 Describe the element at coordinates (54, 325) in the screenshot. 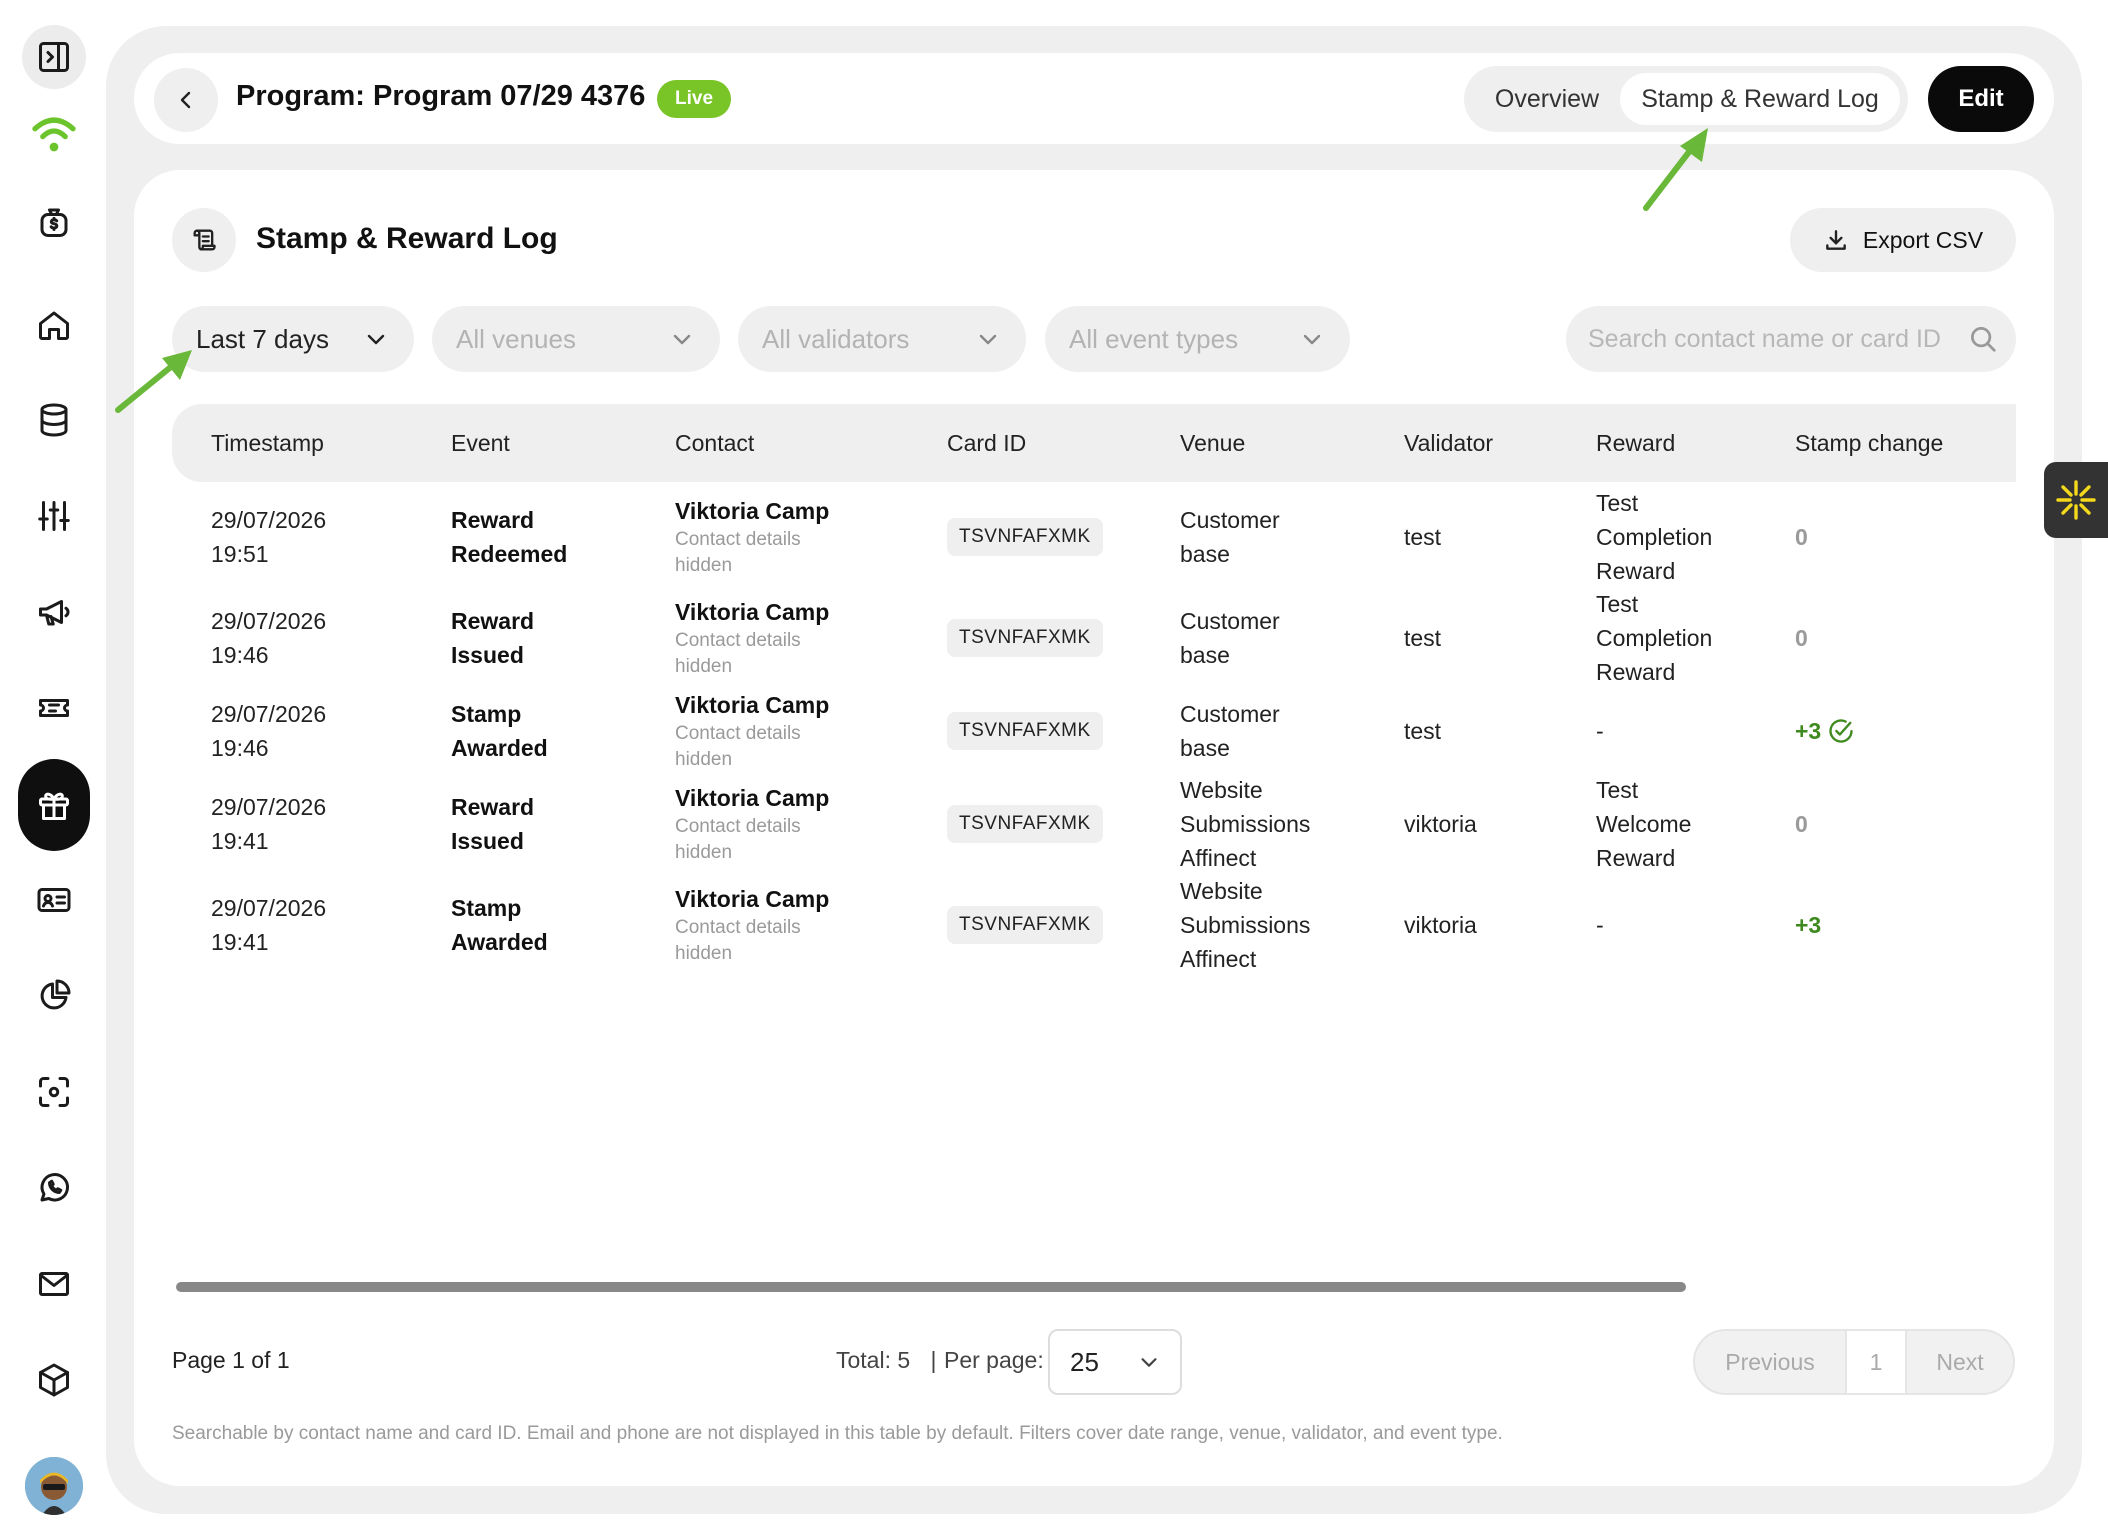

I see `home-icon` at that location.